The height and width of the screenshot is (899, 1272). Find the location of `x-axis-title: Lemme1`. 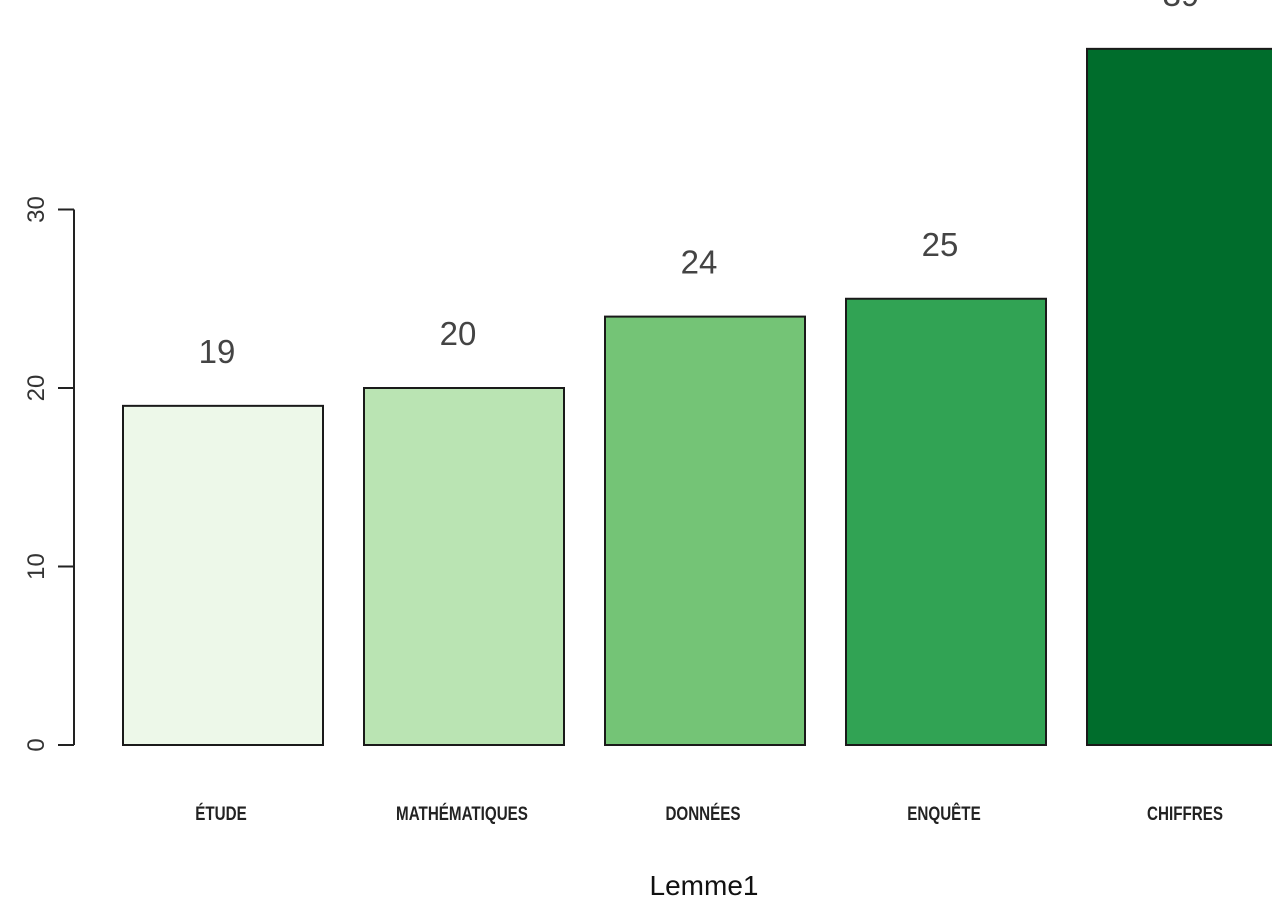

x-axis-title: Lemme1 is located at coordinates (704, 884).